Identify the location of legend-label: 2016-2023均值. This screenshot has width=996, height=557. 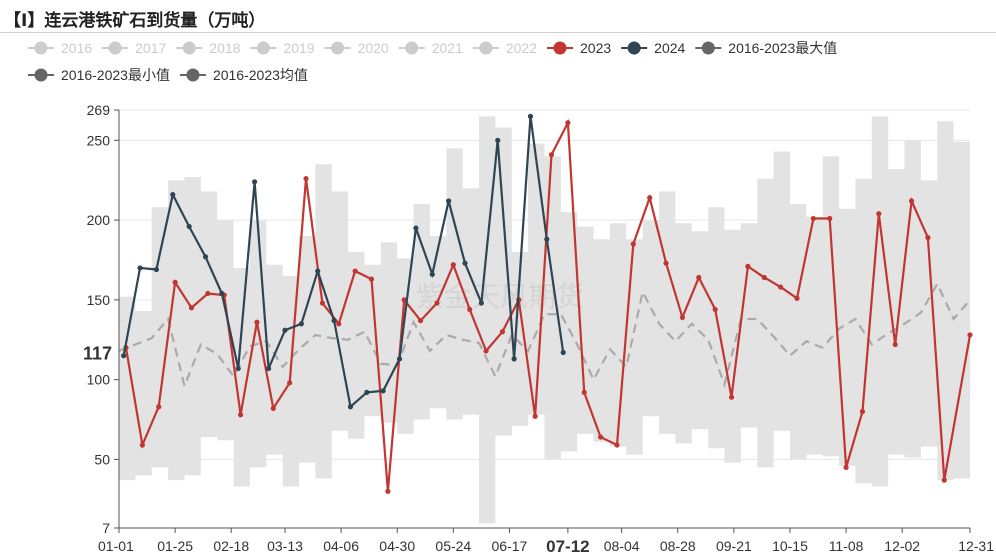
(260, 75).